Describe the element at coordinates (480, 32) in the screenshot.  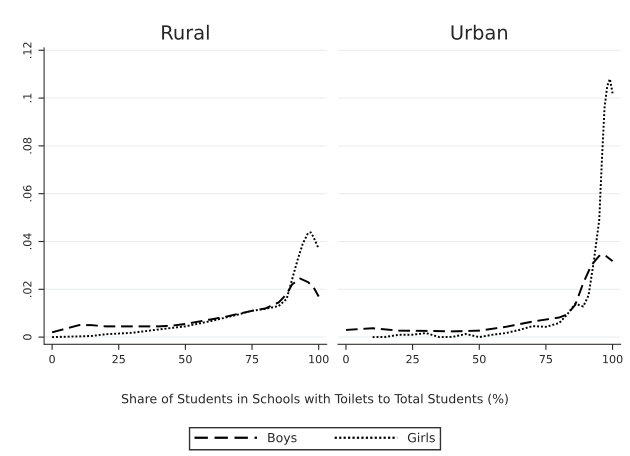
I see `chart-title: Urban` at that location.